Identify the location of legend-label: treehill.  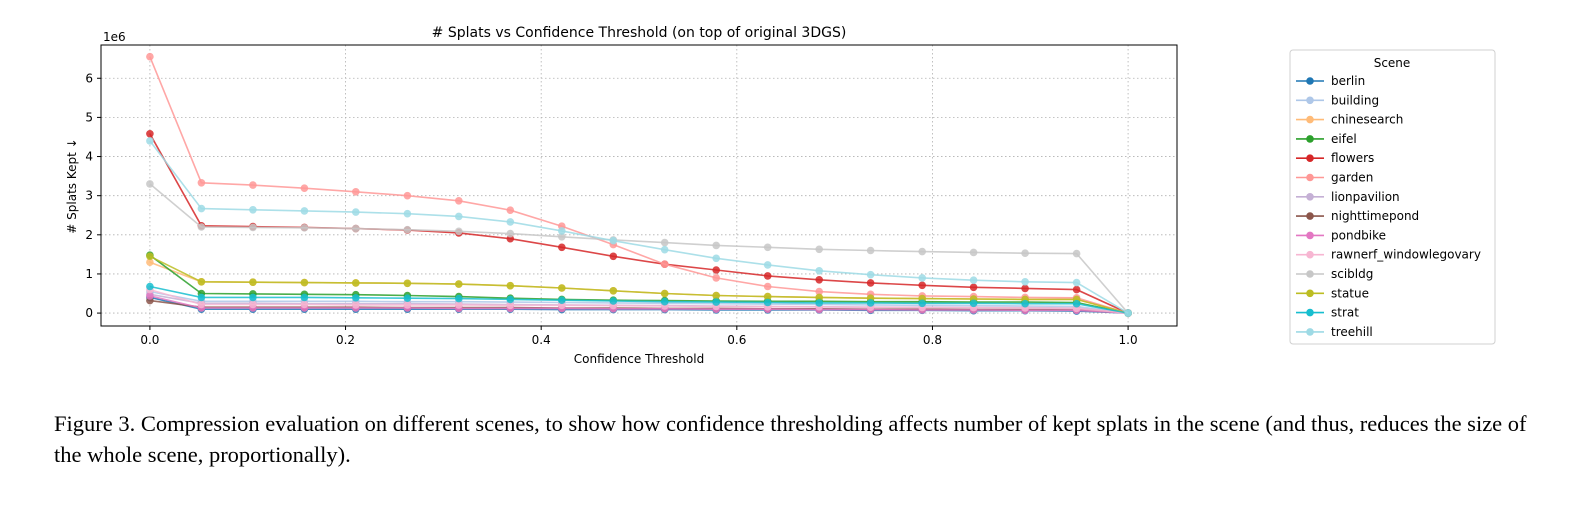
(1352, 332).